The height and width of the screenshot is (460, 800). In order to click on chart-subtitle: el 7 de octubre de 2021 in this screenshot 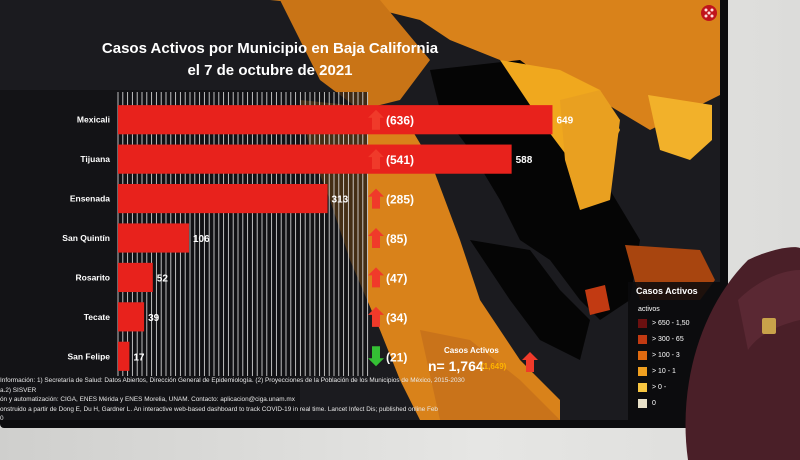, I will do `click(270, 70)`.